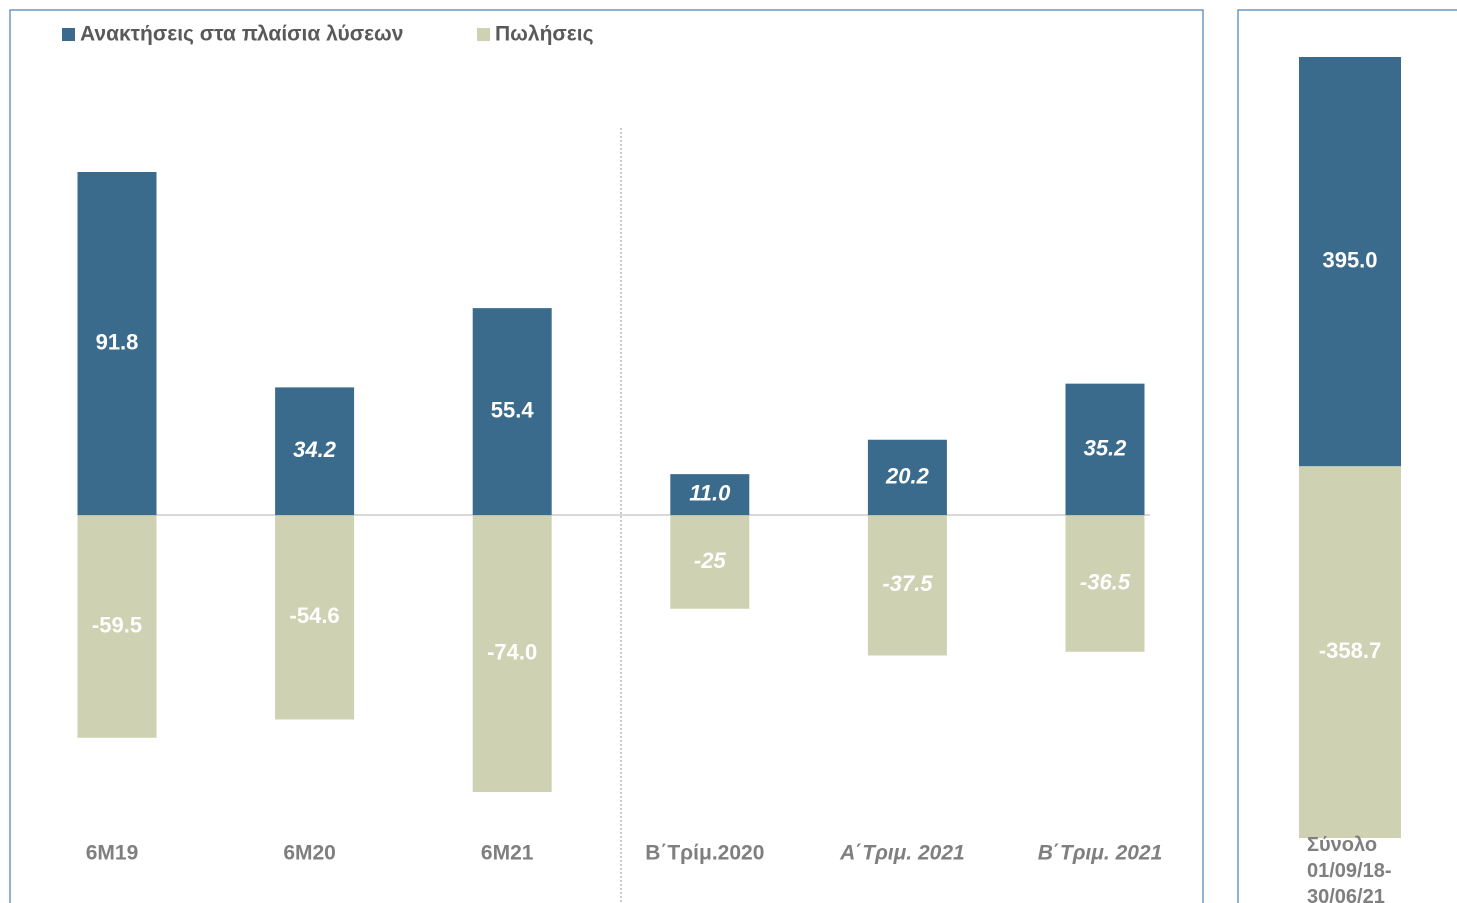 Image resolution: width=1457 pixels, height=903 pixels. I want to click on data-label: 11.0, so click(710, 493).